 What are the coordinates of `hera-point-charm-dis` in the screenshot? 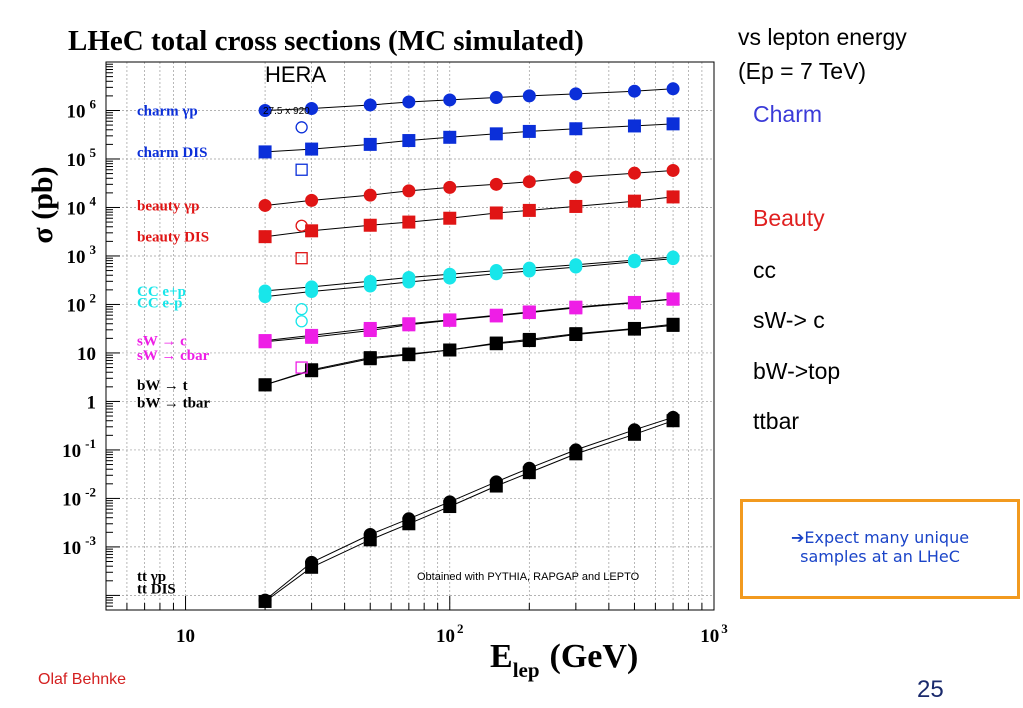 It's located at (301, 169).